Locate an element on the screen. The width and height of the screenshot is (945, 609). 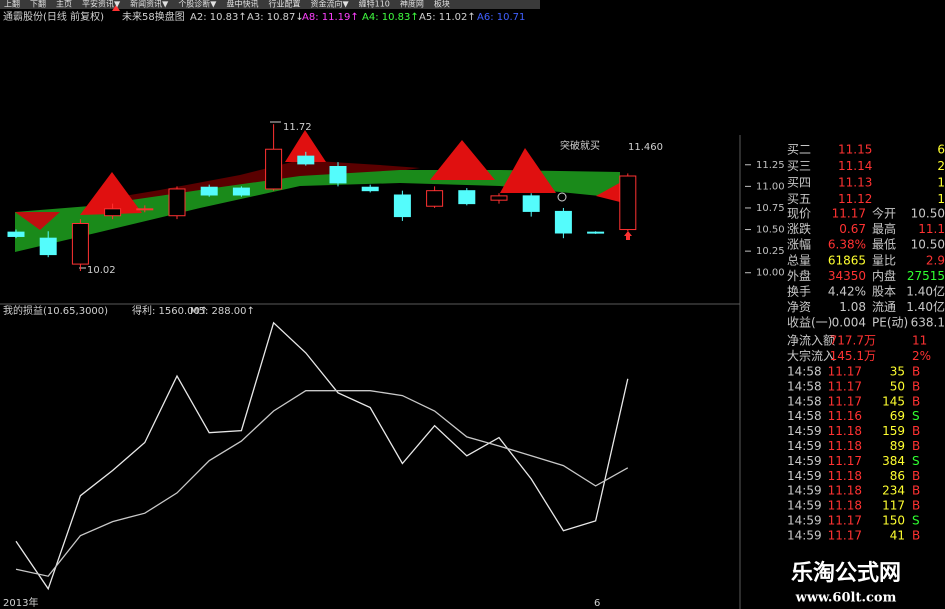
annotation: 突破就买 is located at coordinates (580, 145).